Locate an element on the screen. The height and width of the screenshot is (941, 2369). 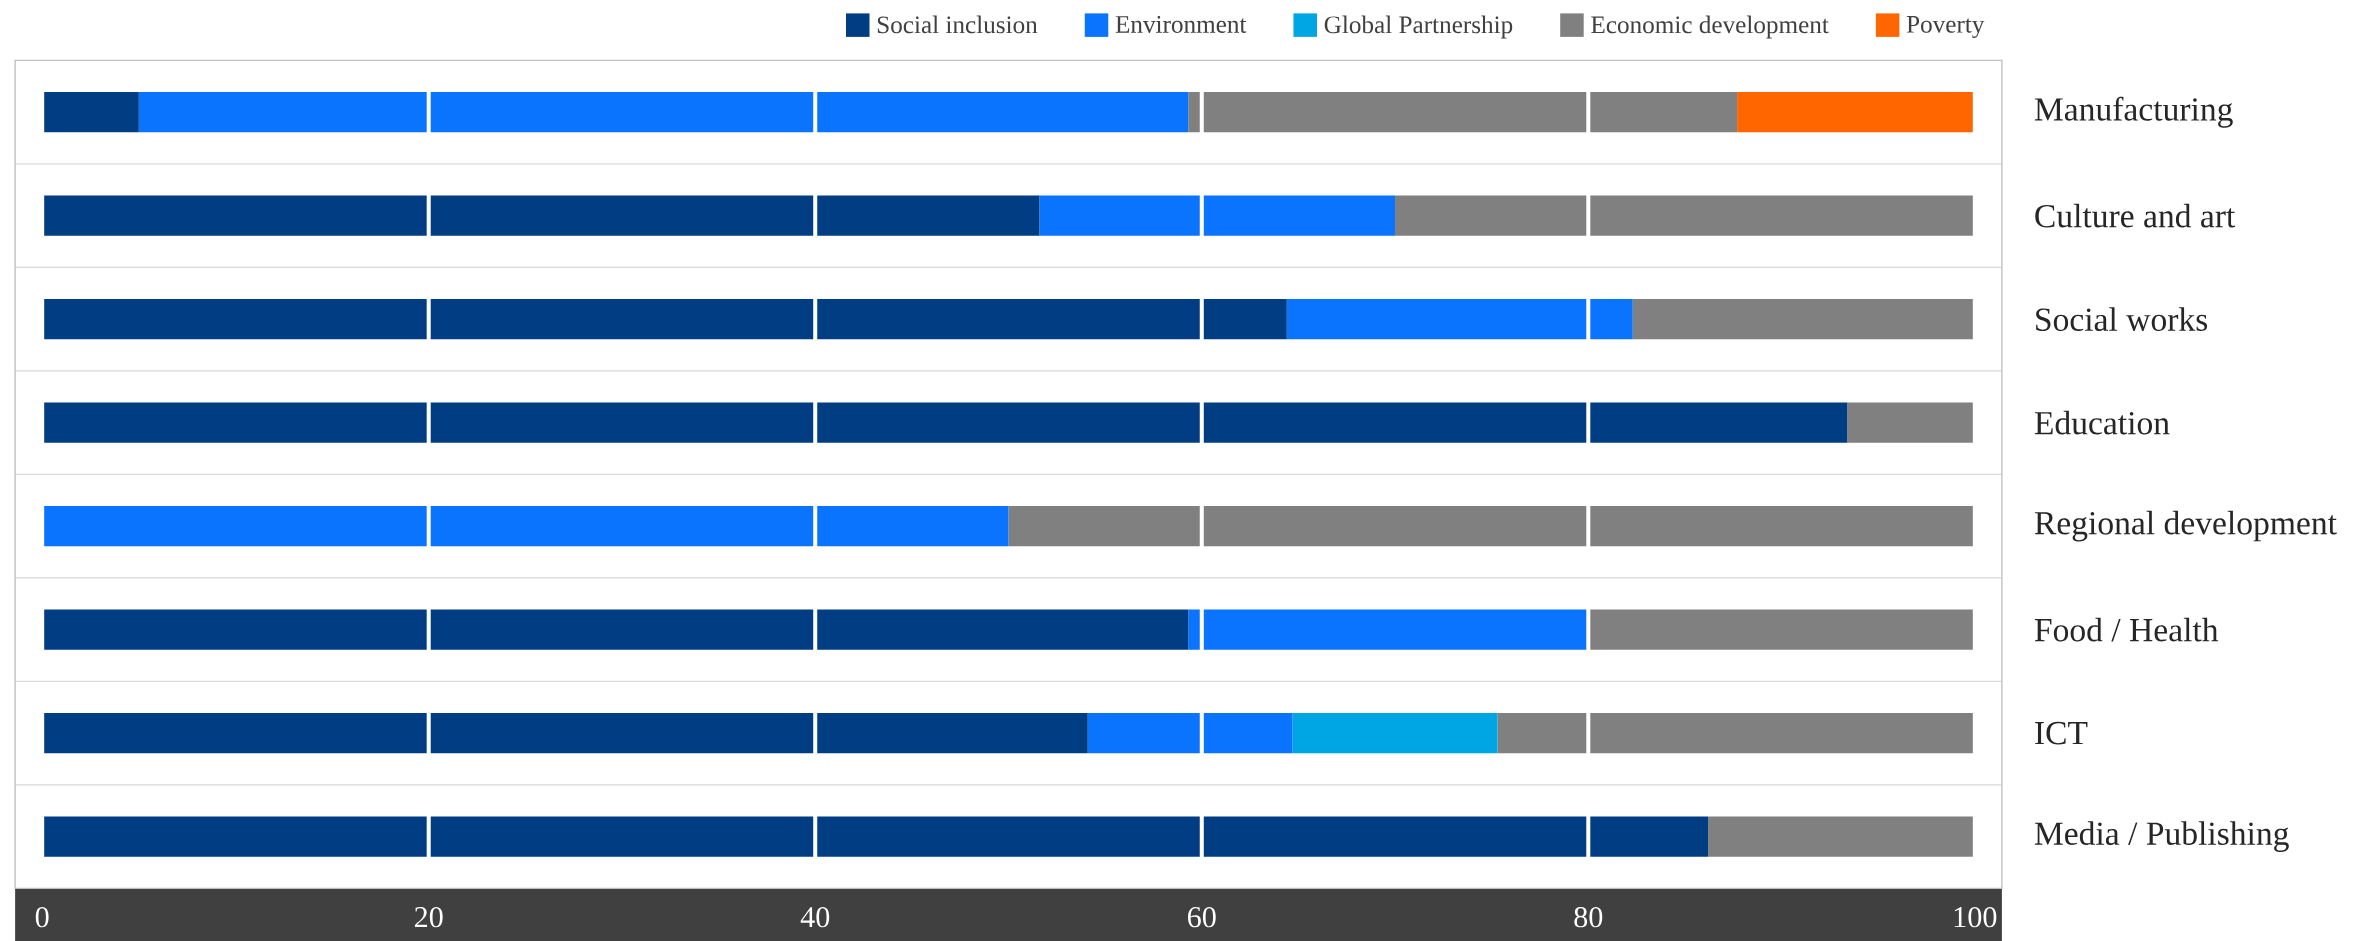
y-tick-label: Regional development is located at coordinates (2185, 526).